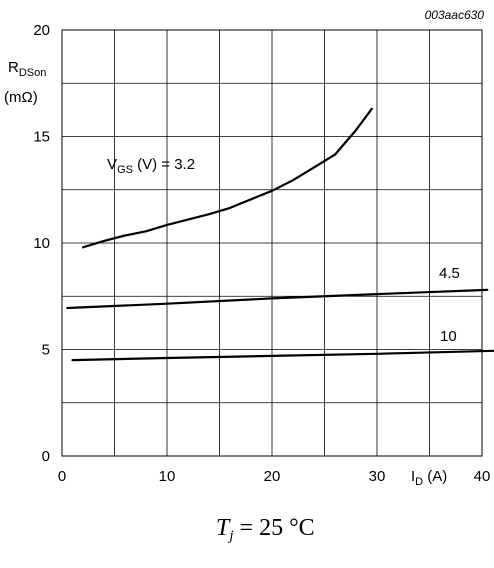 The width and height of the screenshot is (494, 568). I want to click on x-axis-label: ID (A), so click(429, 478).